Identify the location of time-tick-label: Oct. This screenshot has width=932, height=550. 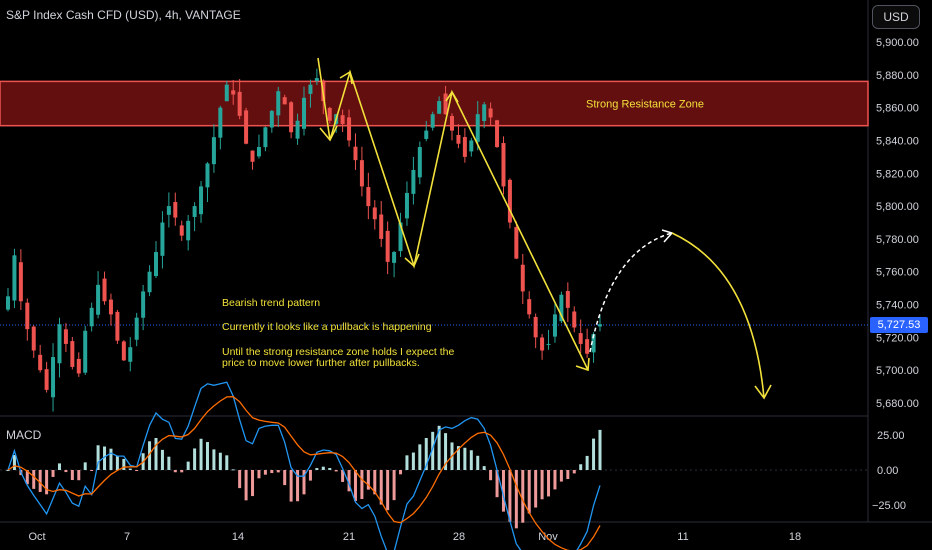
(36, 537).